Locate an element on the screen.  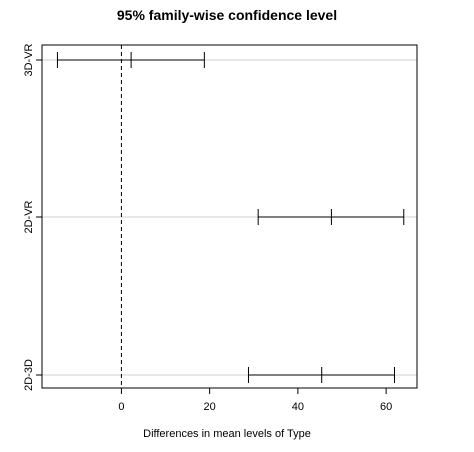
y-tick-label-2d-3d: 2D-3D is located at coordinates (29, 375).